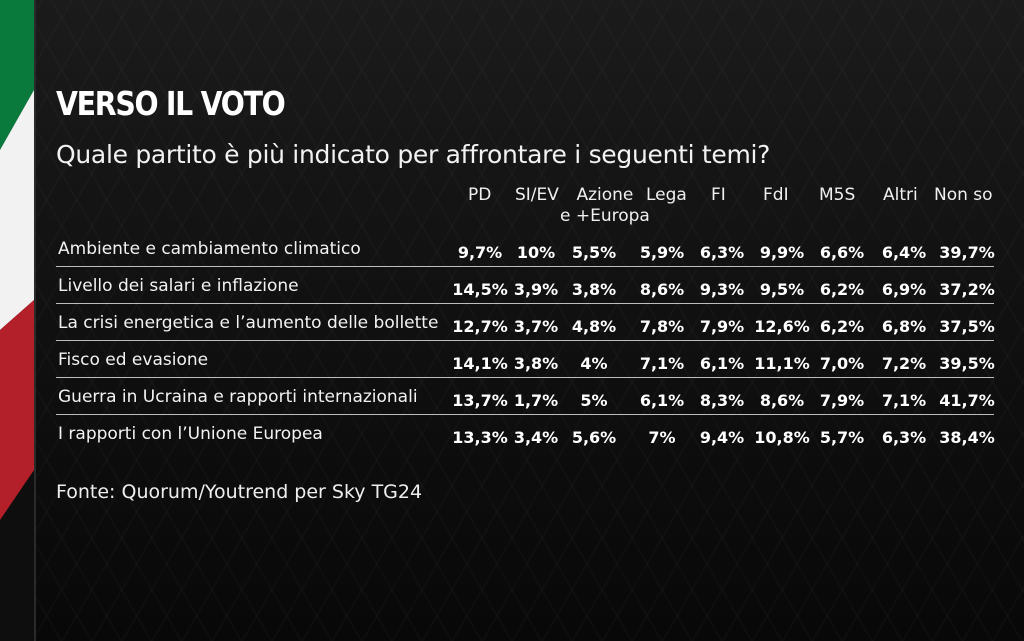 This screenshot has height=641, width=1024. What do you see at coordinates (178, 286) in the screenshot?
I see `row-label: Livello dei salari e inflazione` at bounding box center [178, 286].